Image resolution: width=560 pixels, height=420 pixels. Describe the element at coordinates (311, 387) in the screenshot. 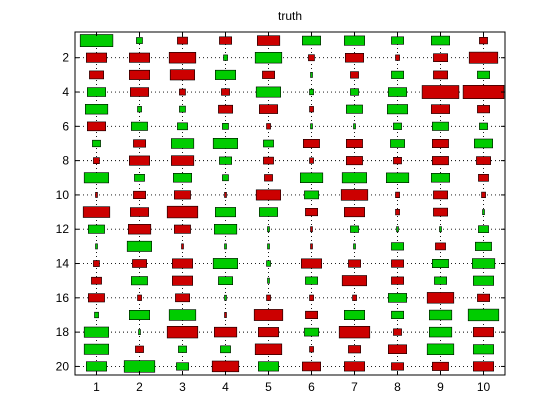

I see `x-tick-label: 6` at that location.